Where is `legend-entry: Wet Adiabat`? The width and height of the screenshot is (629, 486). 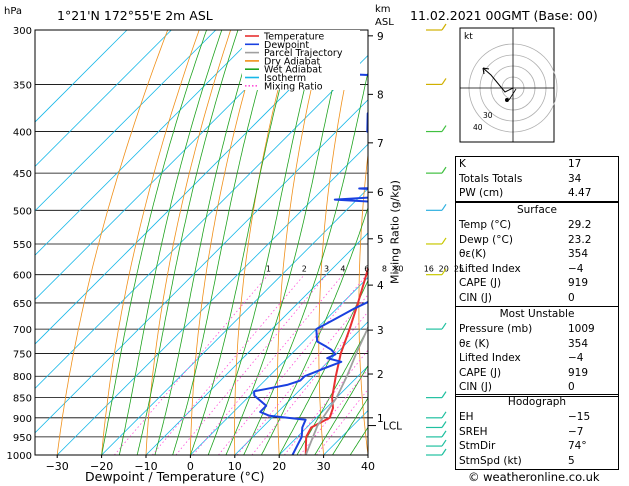
legend-entry: Wet Adiabat is located at coordinates (293, 70).